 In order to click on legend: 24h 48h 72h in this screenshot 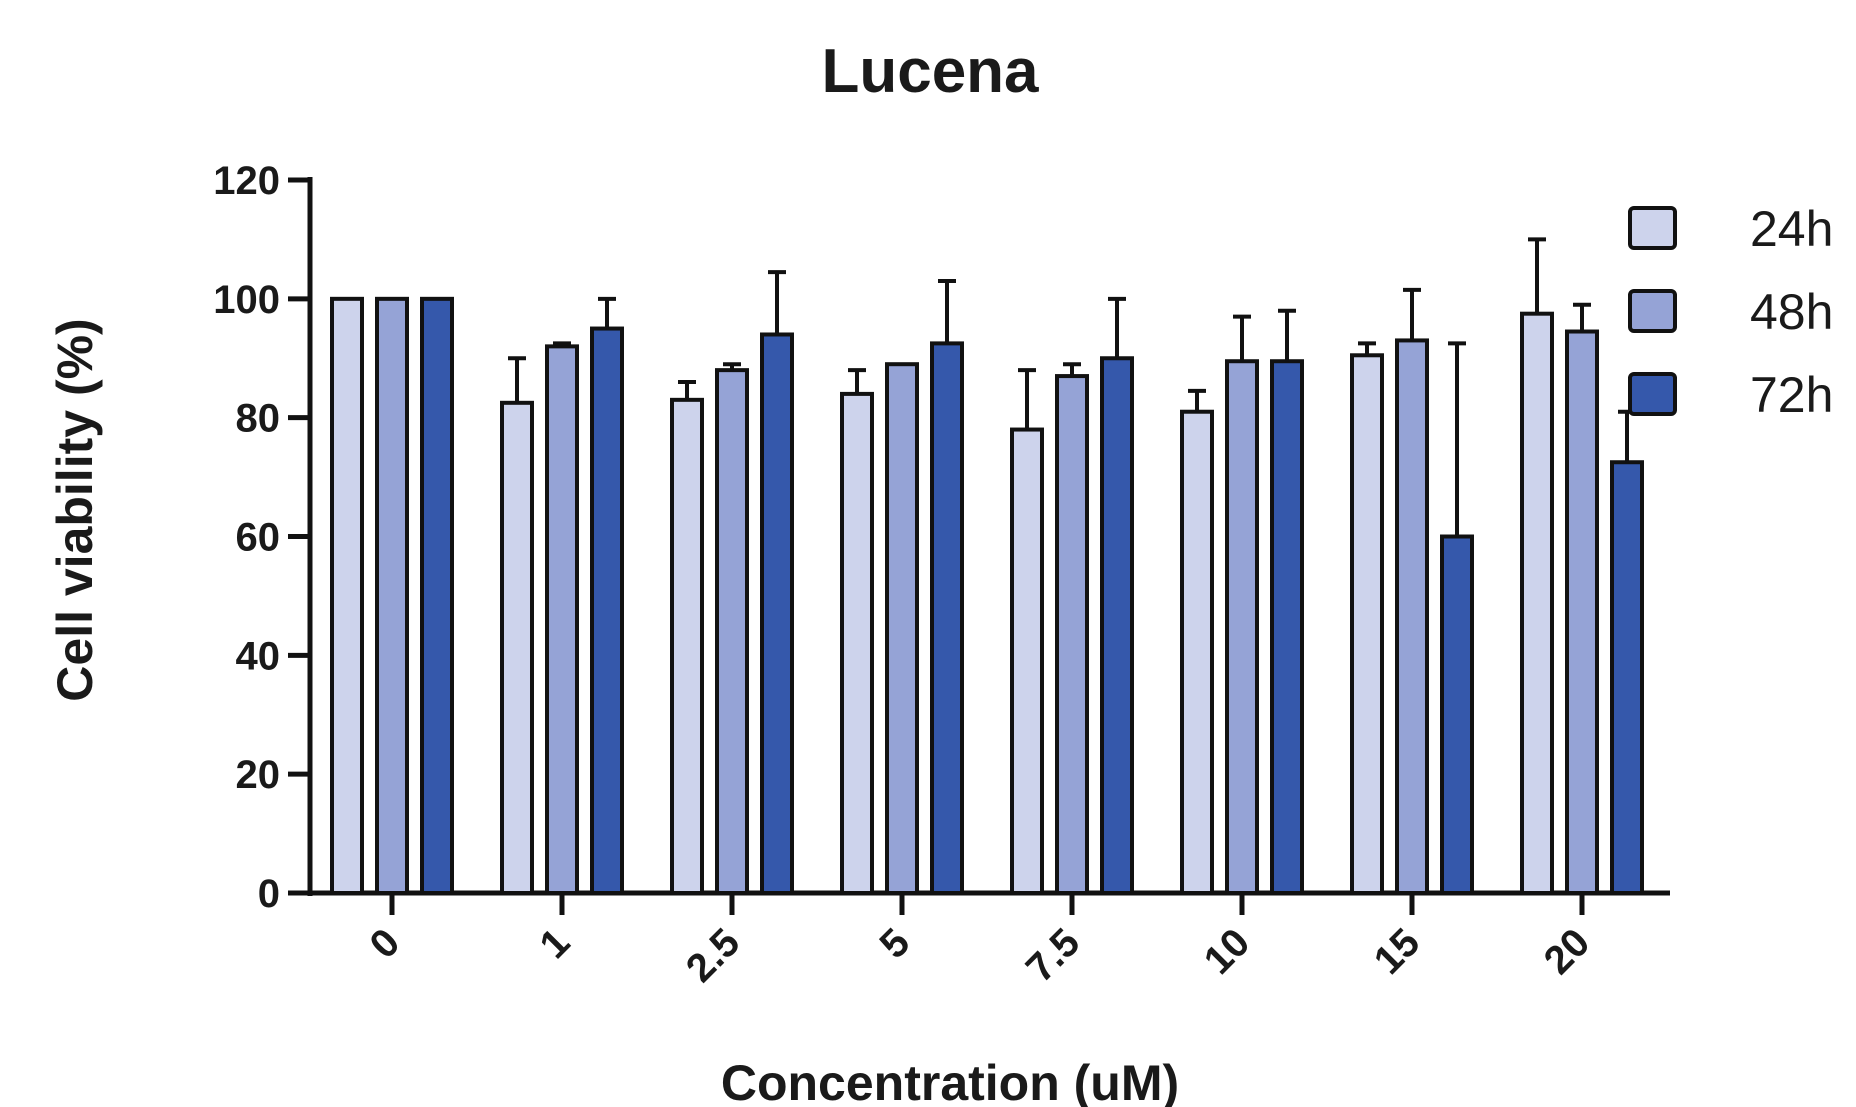, I will do `click(1730, 312)`.